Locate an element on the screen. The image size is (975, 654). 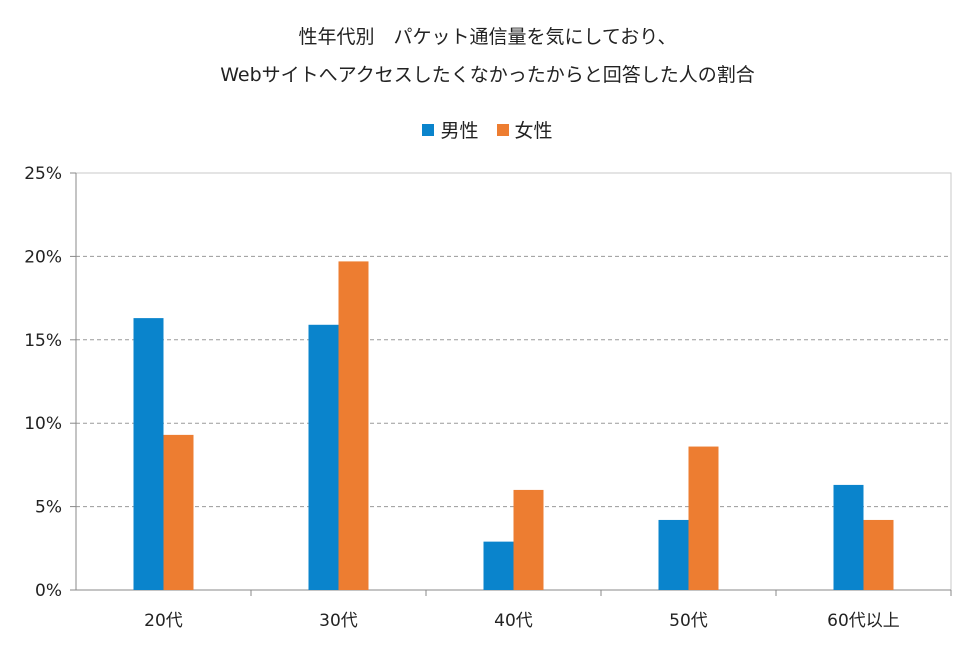
y-tick-label: 20% is located at coordinates (43, 257).